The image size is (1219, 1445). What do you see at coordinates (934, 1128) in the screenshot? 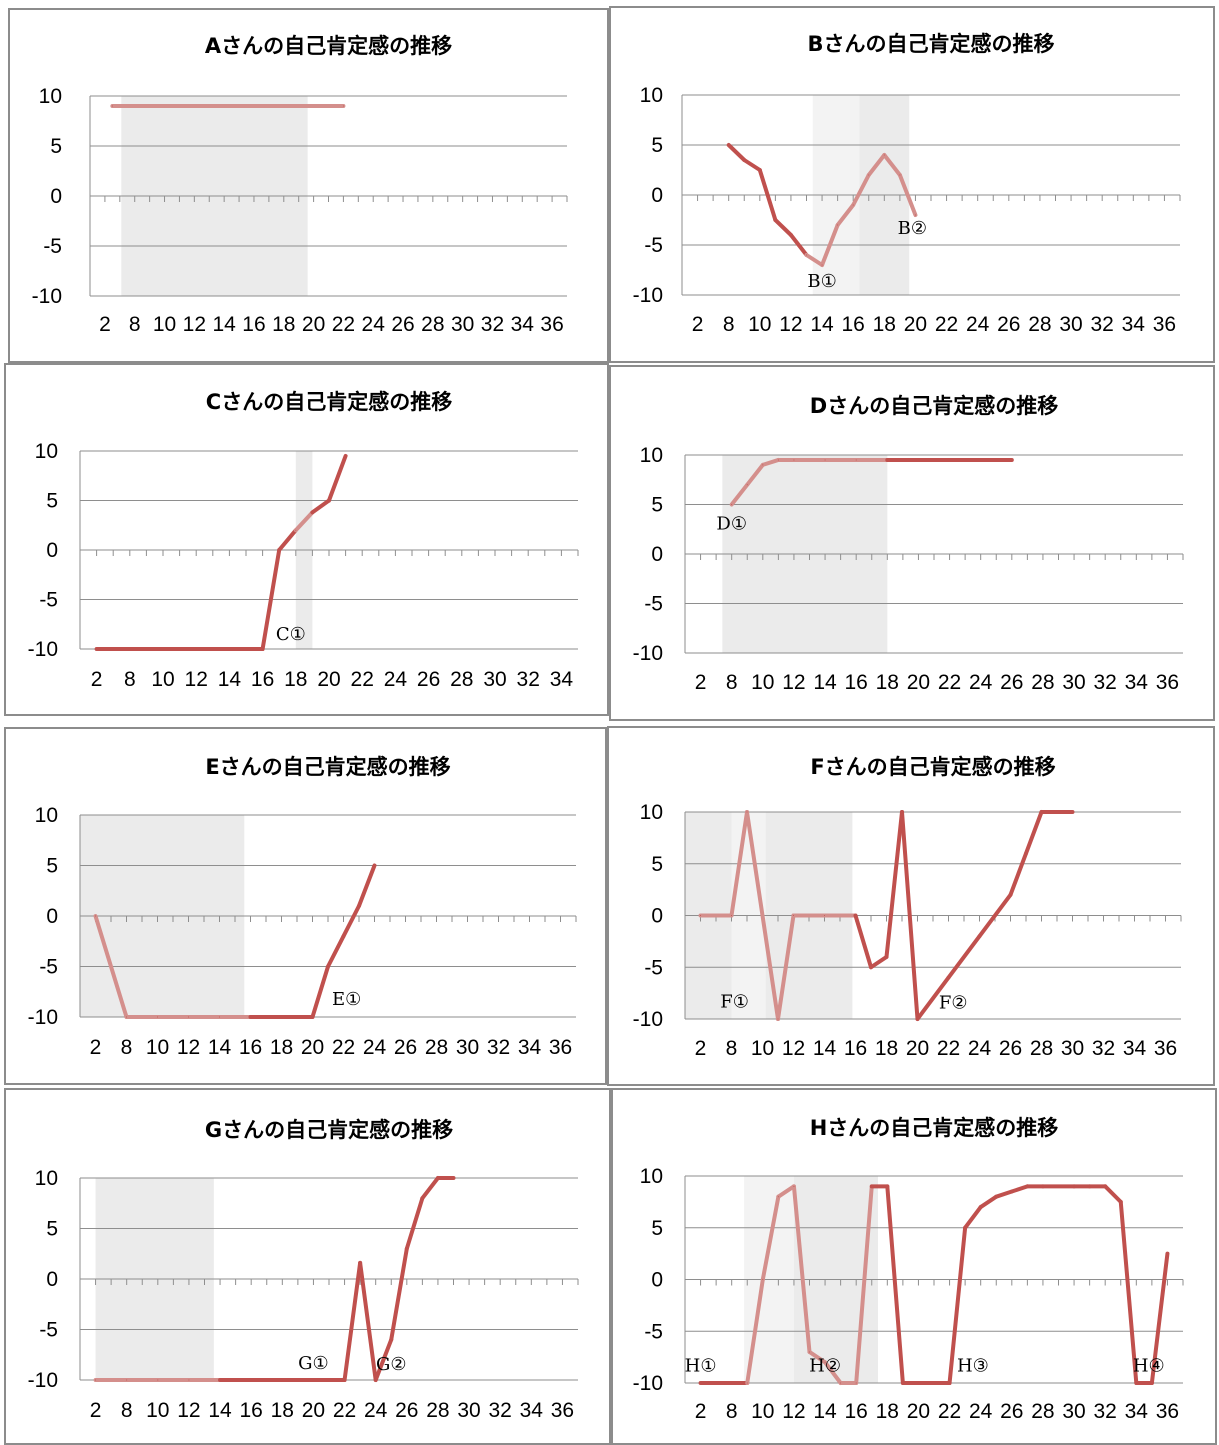
I see `chart-title: Hさんの自己肯定感の推移` at bounding box center [934, 1128].